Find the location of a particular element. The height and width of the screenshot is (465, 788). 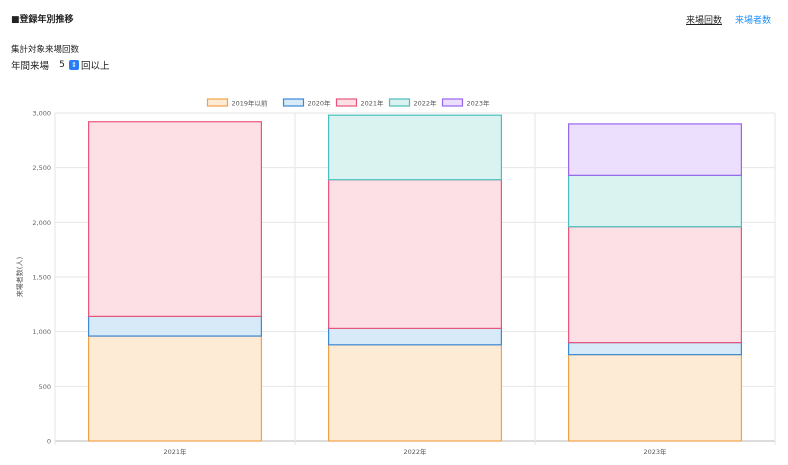

tab-visitor-count: 来場者数 is located at coordinates (753, 21).